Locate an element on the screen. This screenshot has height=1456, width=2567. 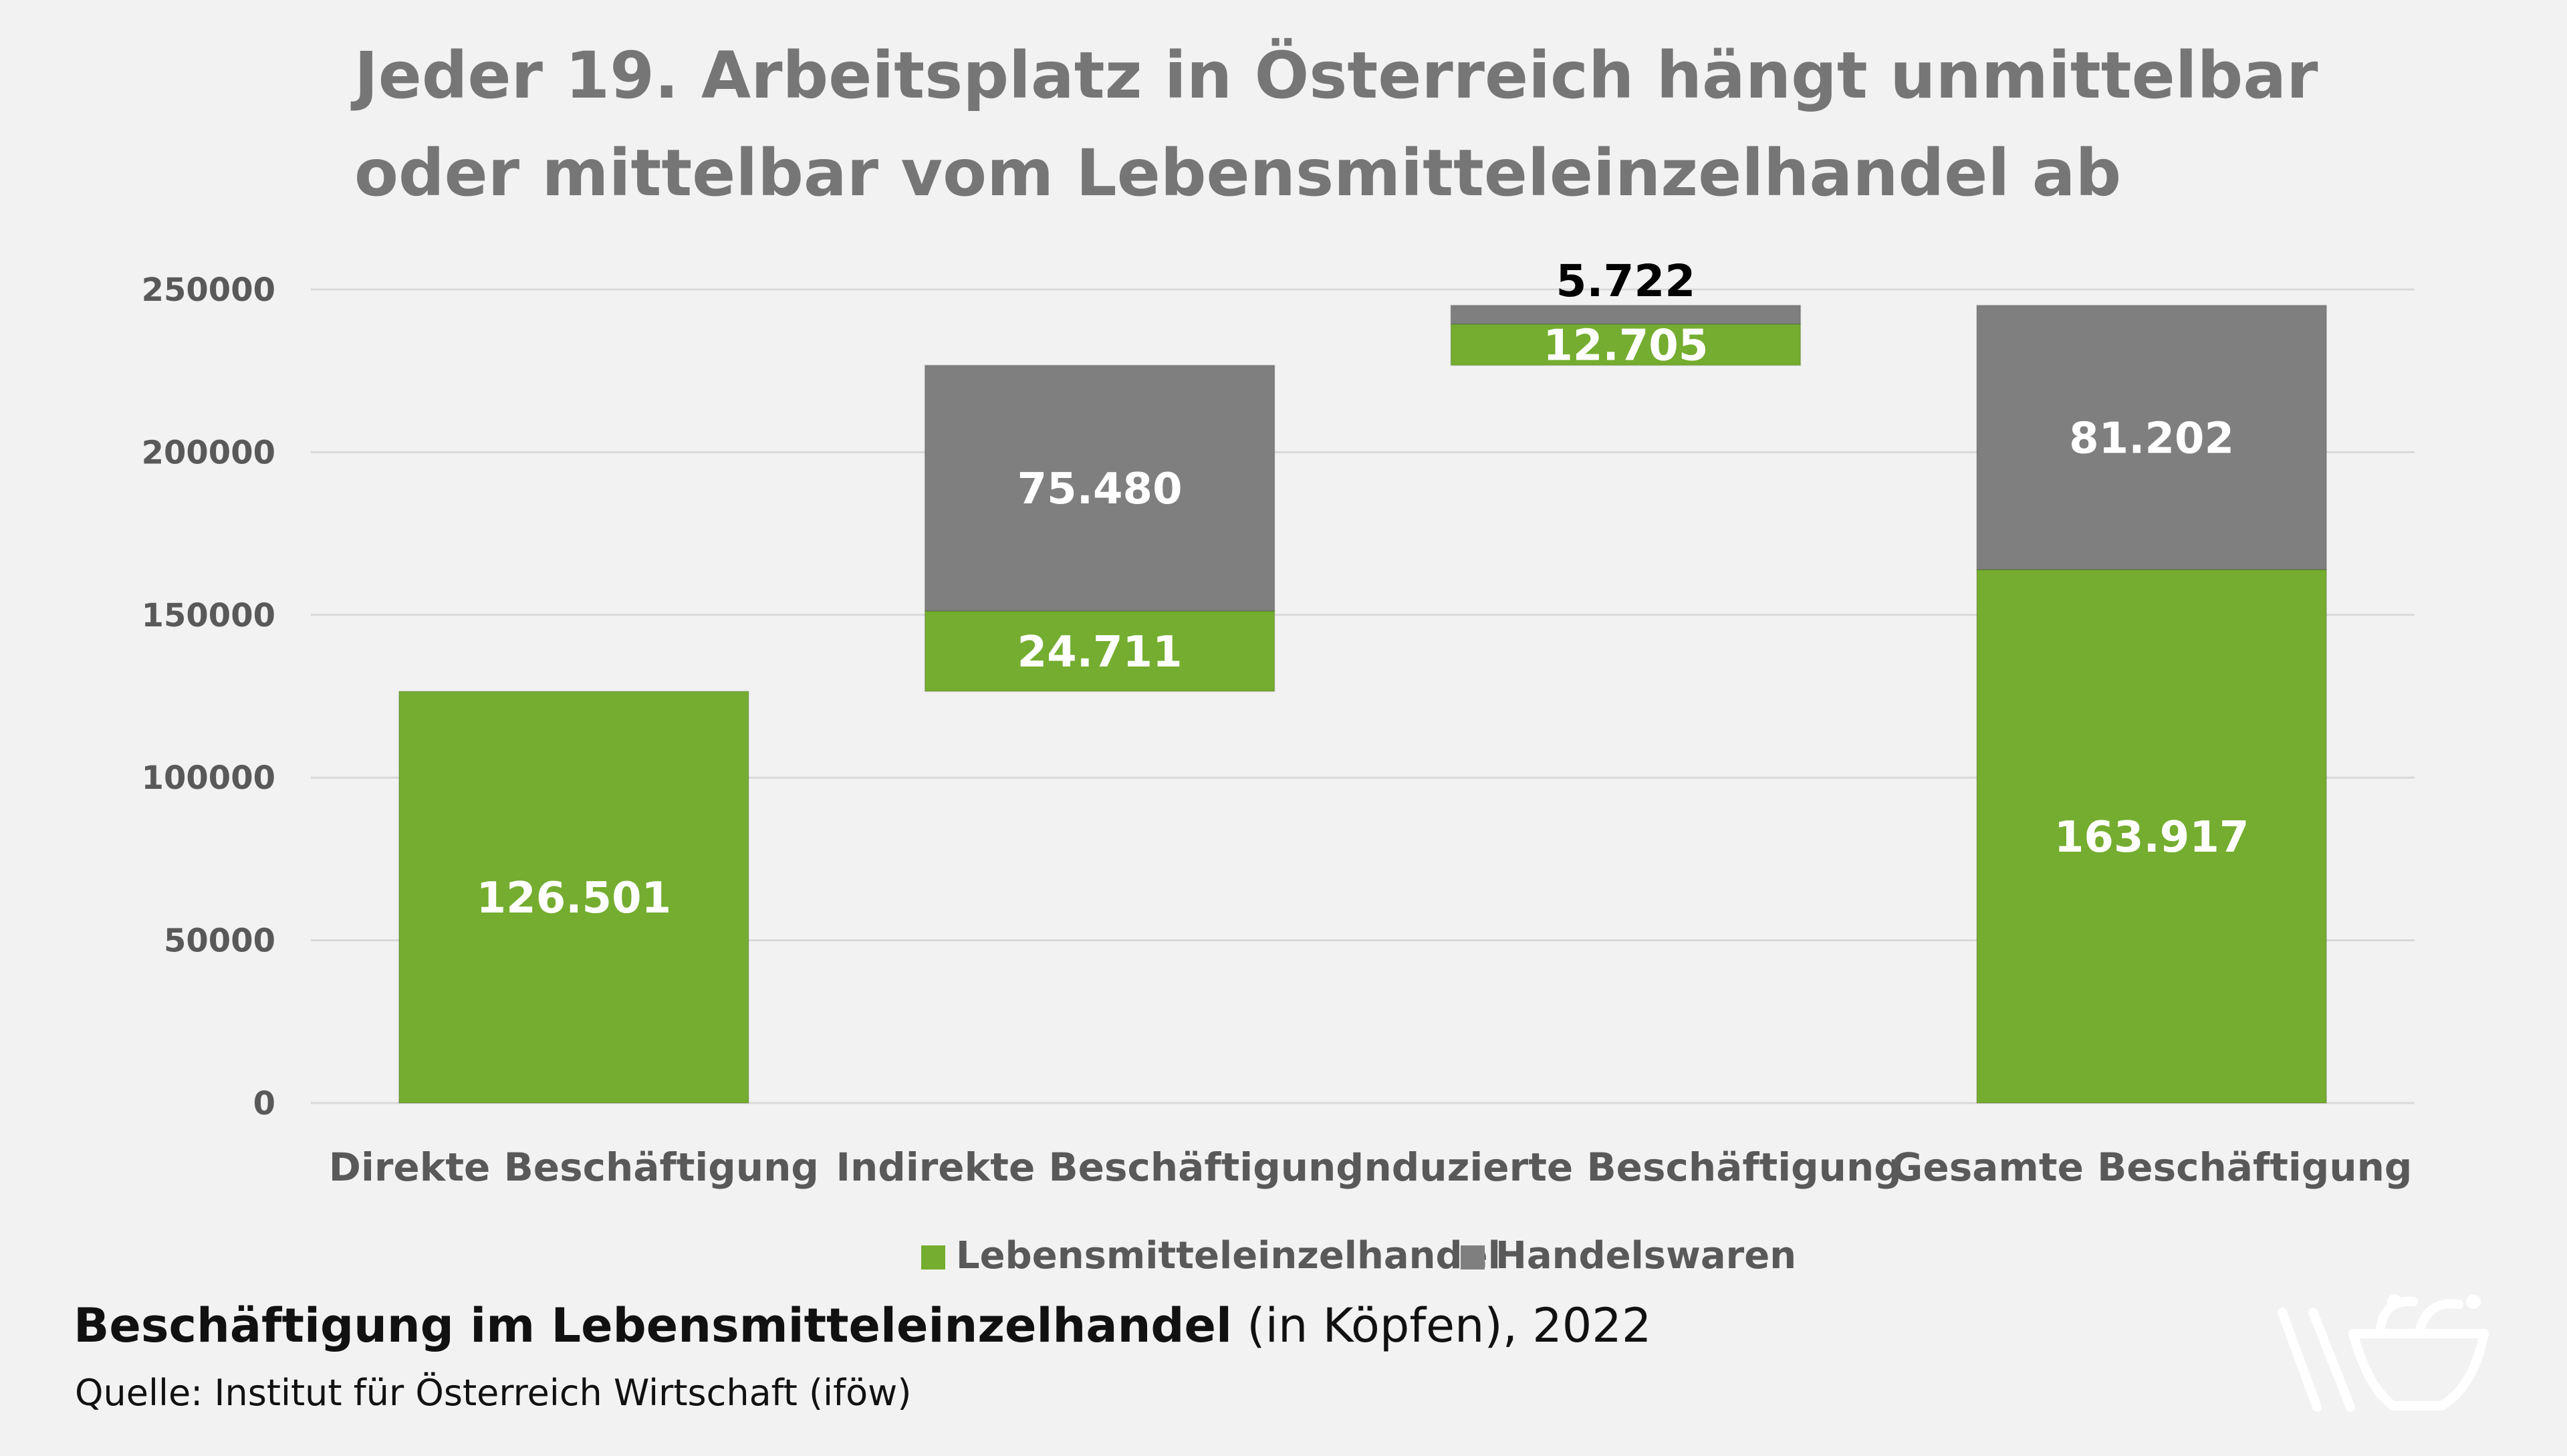
legend-label-green: Lebensmitteleinzelhandel is located at coordinates (1228, 1256).